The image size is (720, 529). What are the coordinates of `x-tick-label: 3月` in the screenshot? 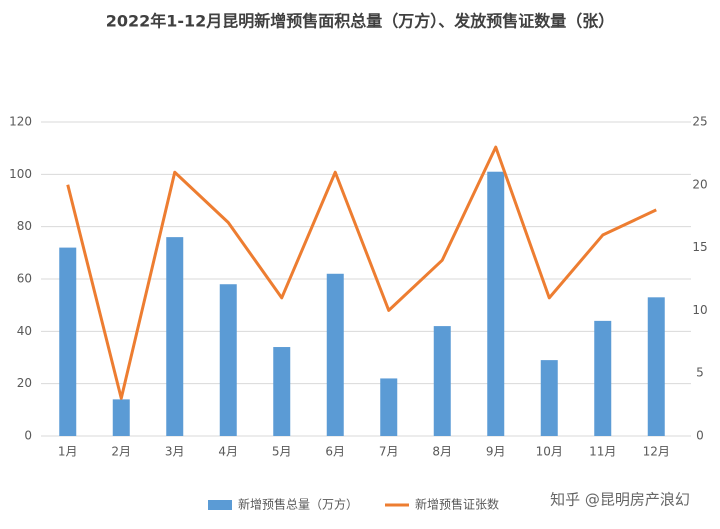 It's located at (175, 452).